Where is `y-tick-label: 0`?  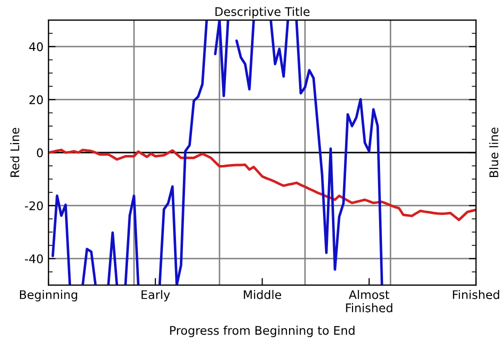
y-tick-label: 0 is located at coordinates (39, 153).